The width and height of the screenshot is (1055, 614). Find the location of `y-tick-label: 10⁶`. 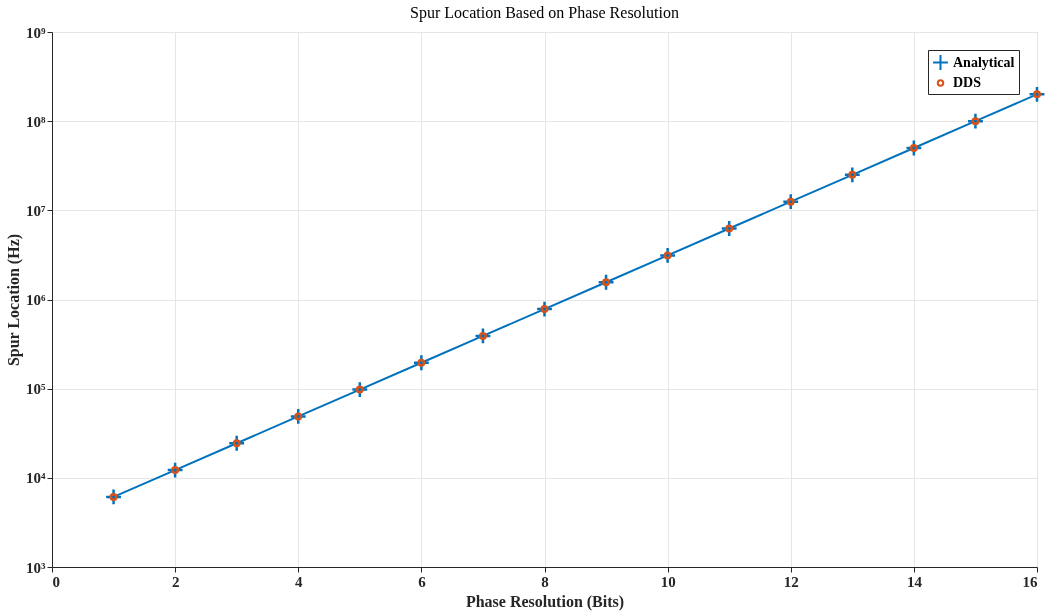

y-tick-label: 10⁶ is located at coordinates (36, 300).